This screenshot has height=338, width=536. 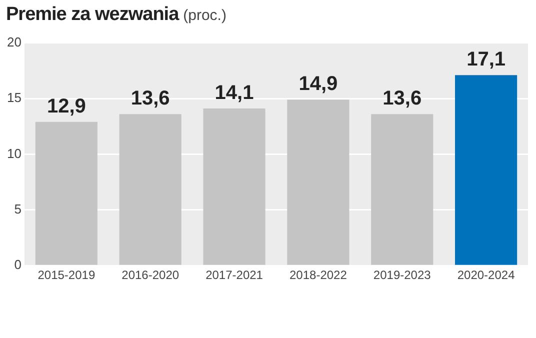 I want to click on y-tick-label: 0, so click(x=18, y=264).